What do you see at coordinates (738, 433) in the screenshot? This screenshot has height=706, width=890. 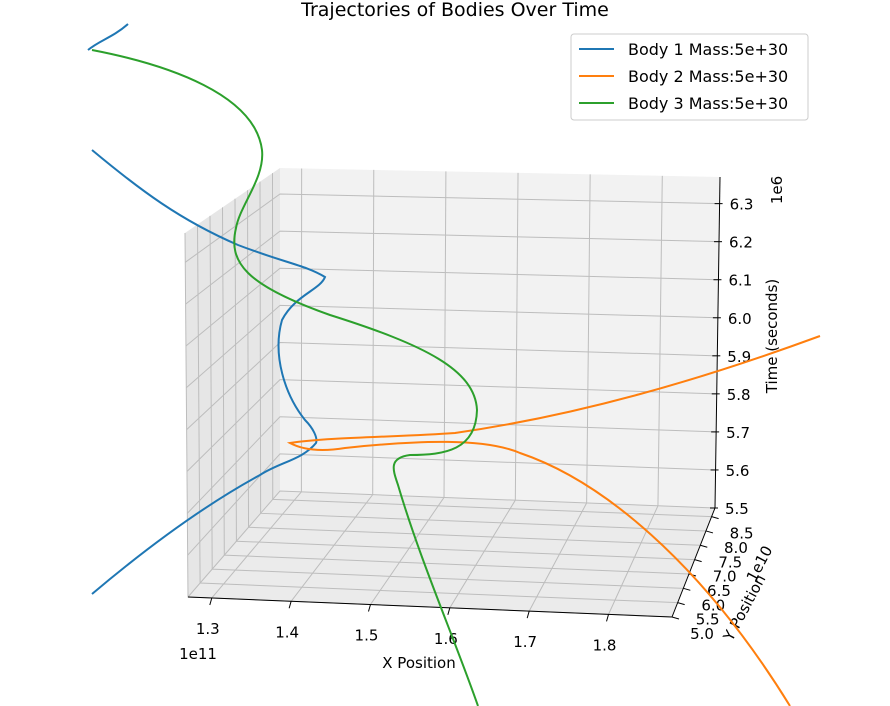 I see `z-tick-label: 5.7` at bounding box center [738, 433].